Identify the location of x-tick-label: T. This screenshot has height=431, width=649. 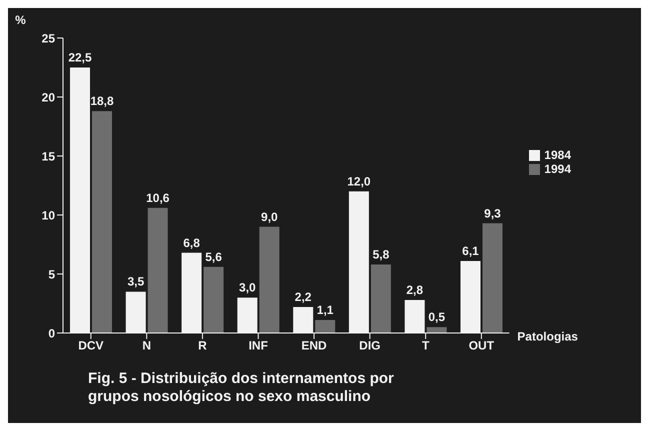
(426, 345).